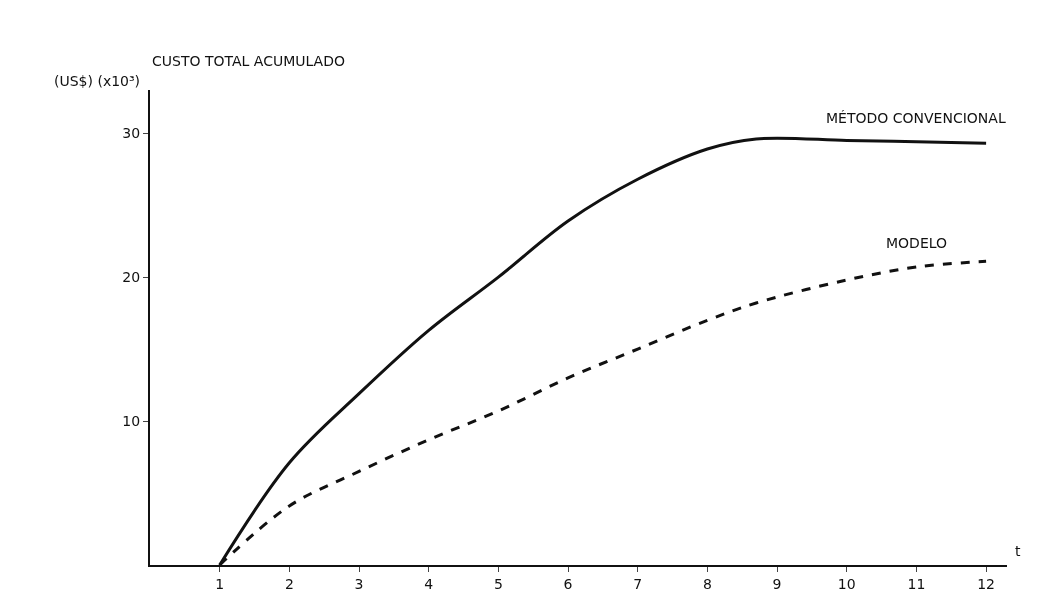 This screenshot has height=610, width=1047. What do you see at coordinates (1018, 551) in the screenshot?
I see `x-axis-title: t` at bounding box center [1018, 551].